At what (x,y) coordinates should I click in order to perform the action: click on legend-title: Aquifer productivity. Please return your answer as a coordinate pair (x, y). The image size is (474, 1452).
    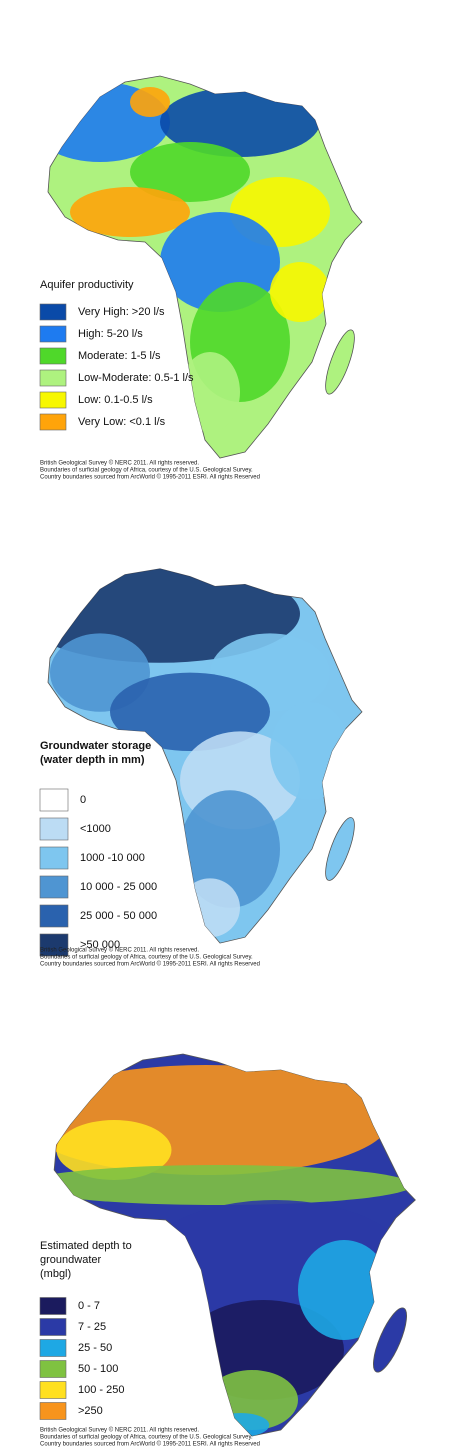
    Looking at the image, I should click on (87, 285).